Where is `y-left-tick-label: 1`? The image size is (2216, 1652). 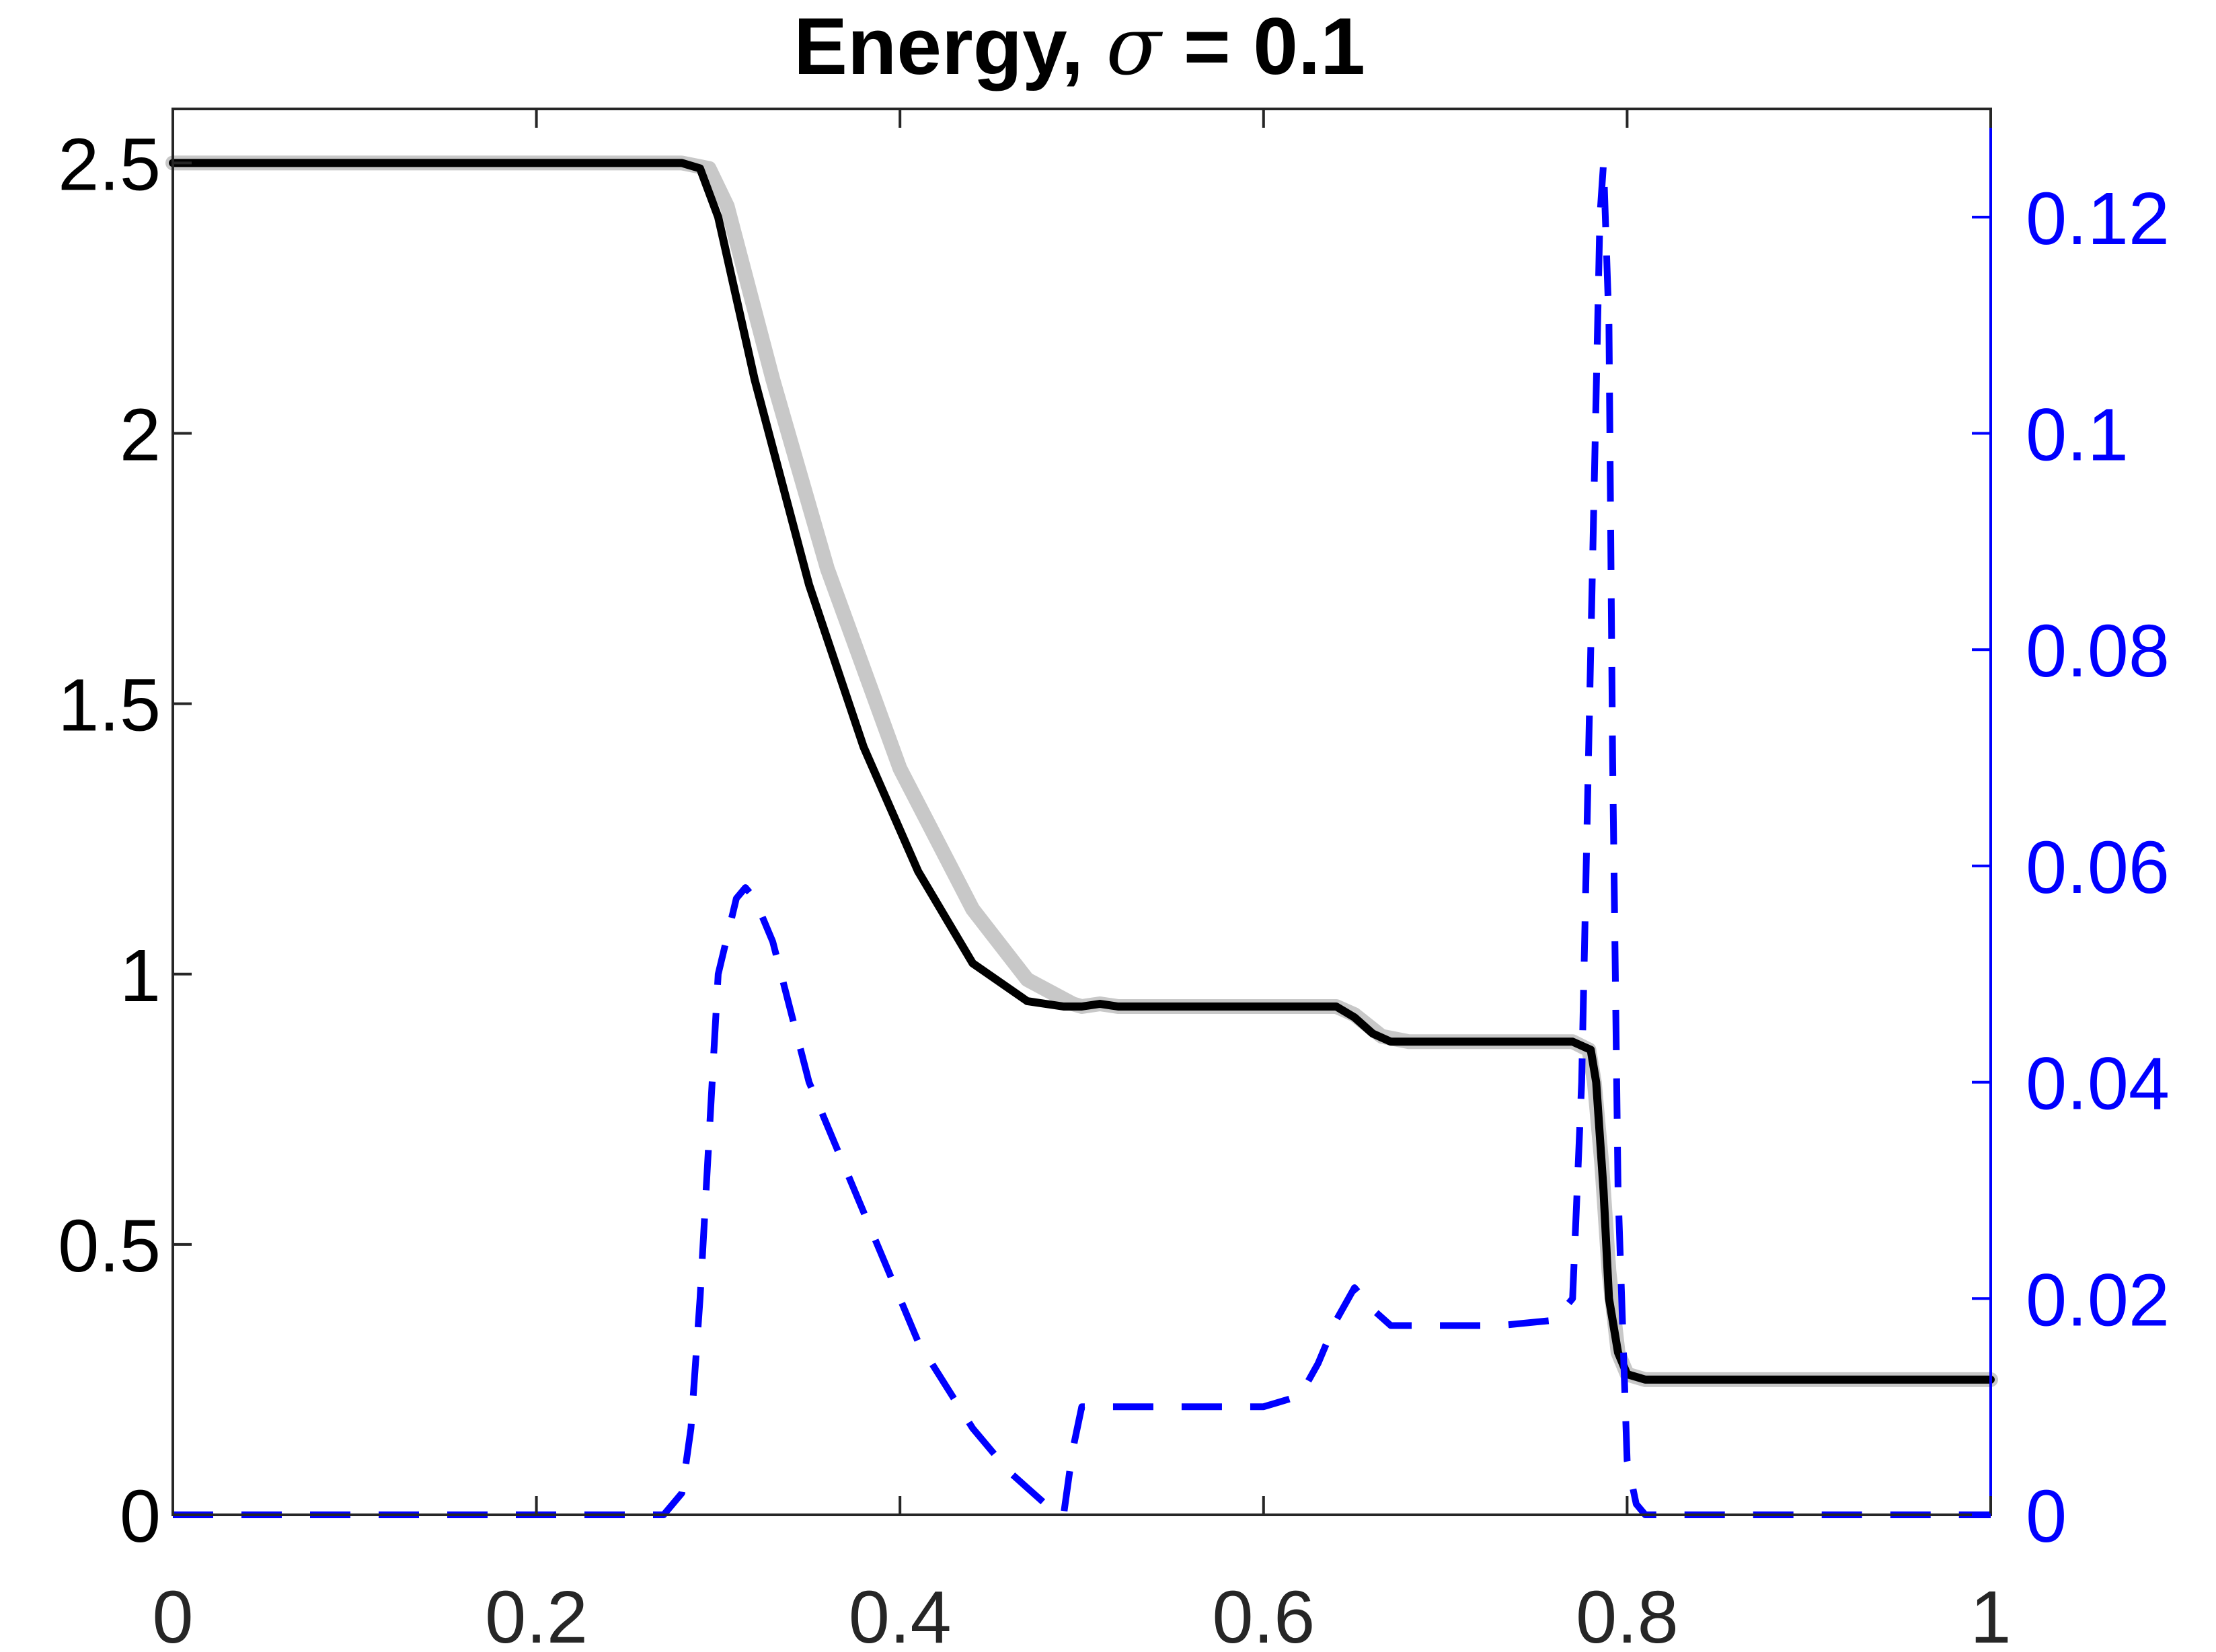 y-left-tick-label: 1 is located at coordinates (140, 976).